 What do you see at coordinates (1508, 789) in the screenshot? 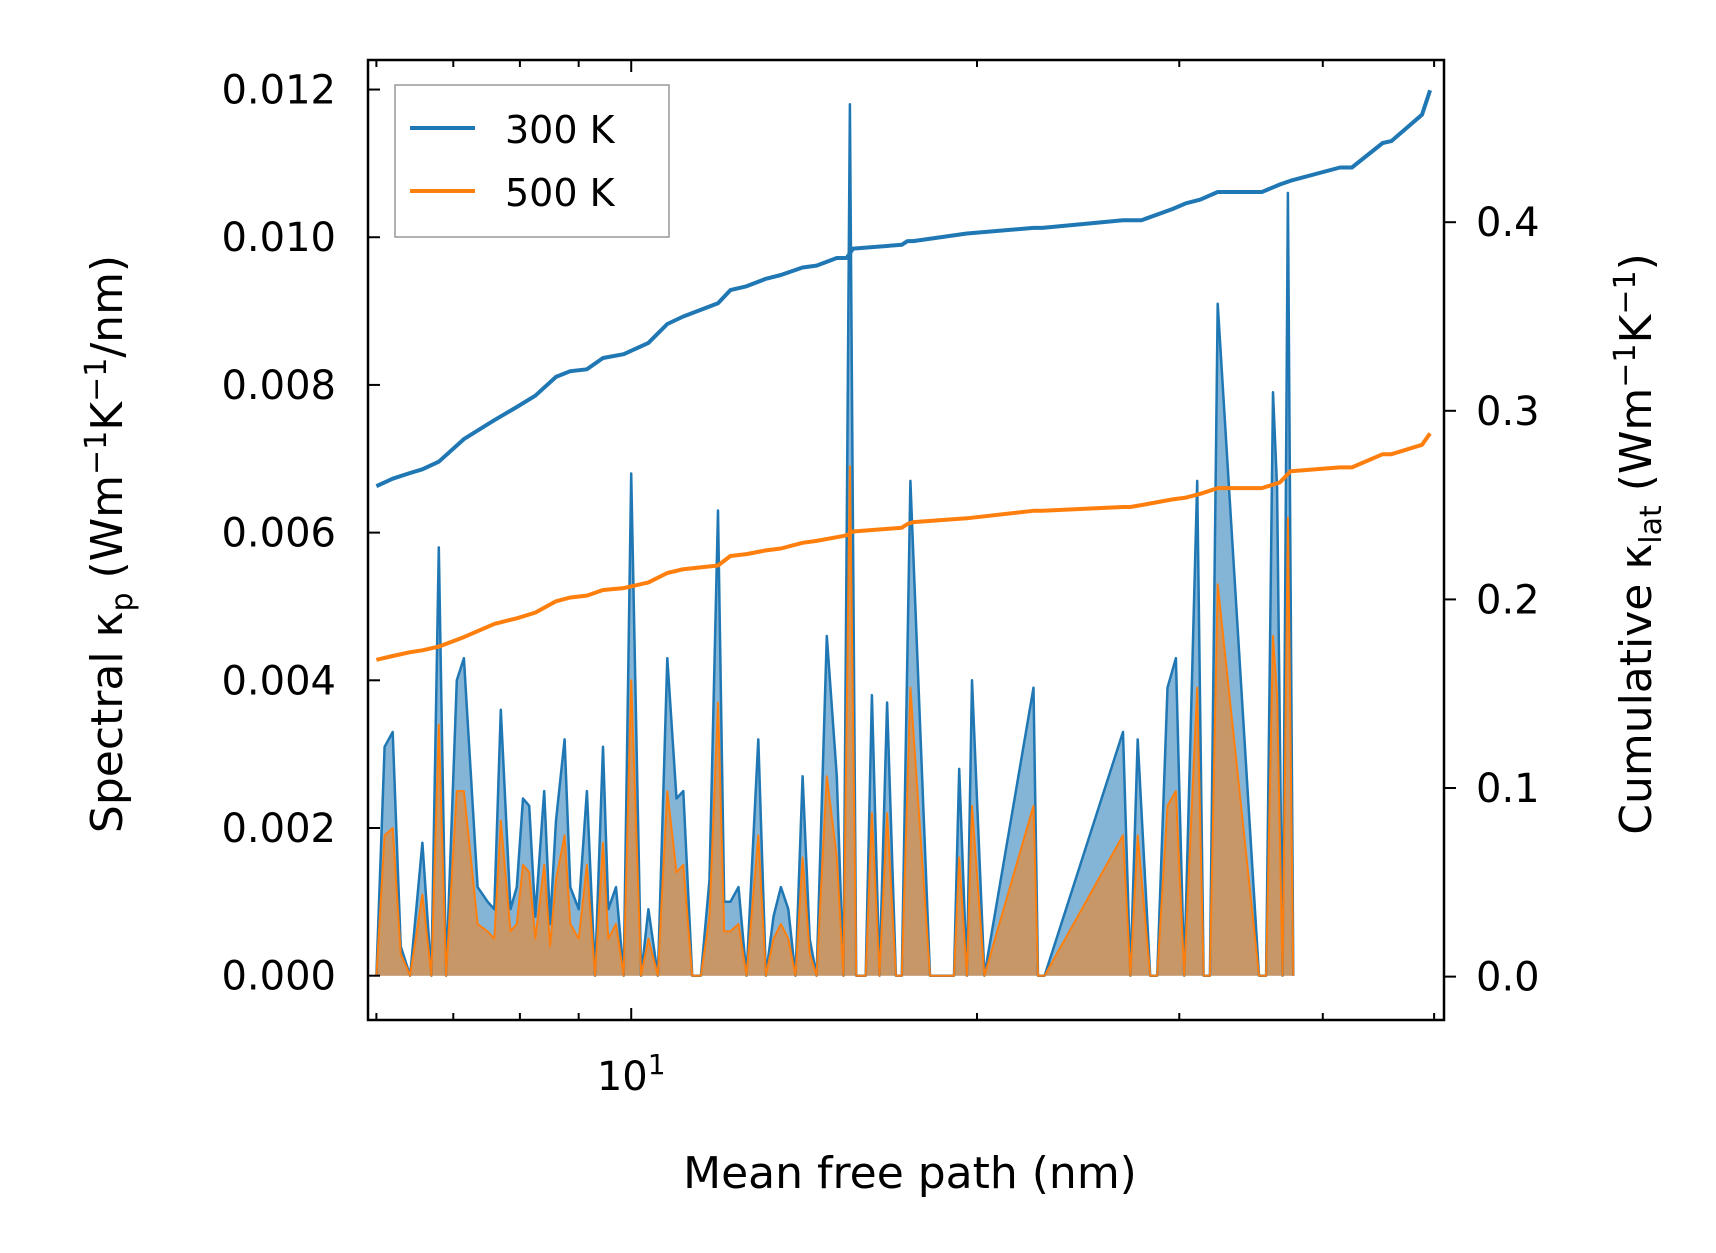
I see `right-y-tick-label: 0.1` at bounding box center [1508, 789].